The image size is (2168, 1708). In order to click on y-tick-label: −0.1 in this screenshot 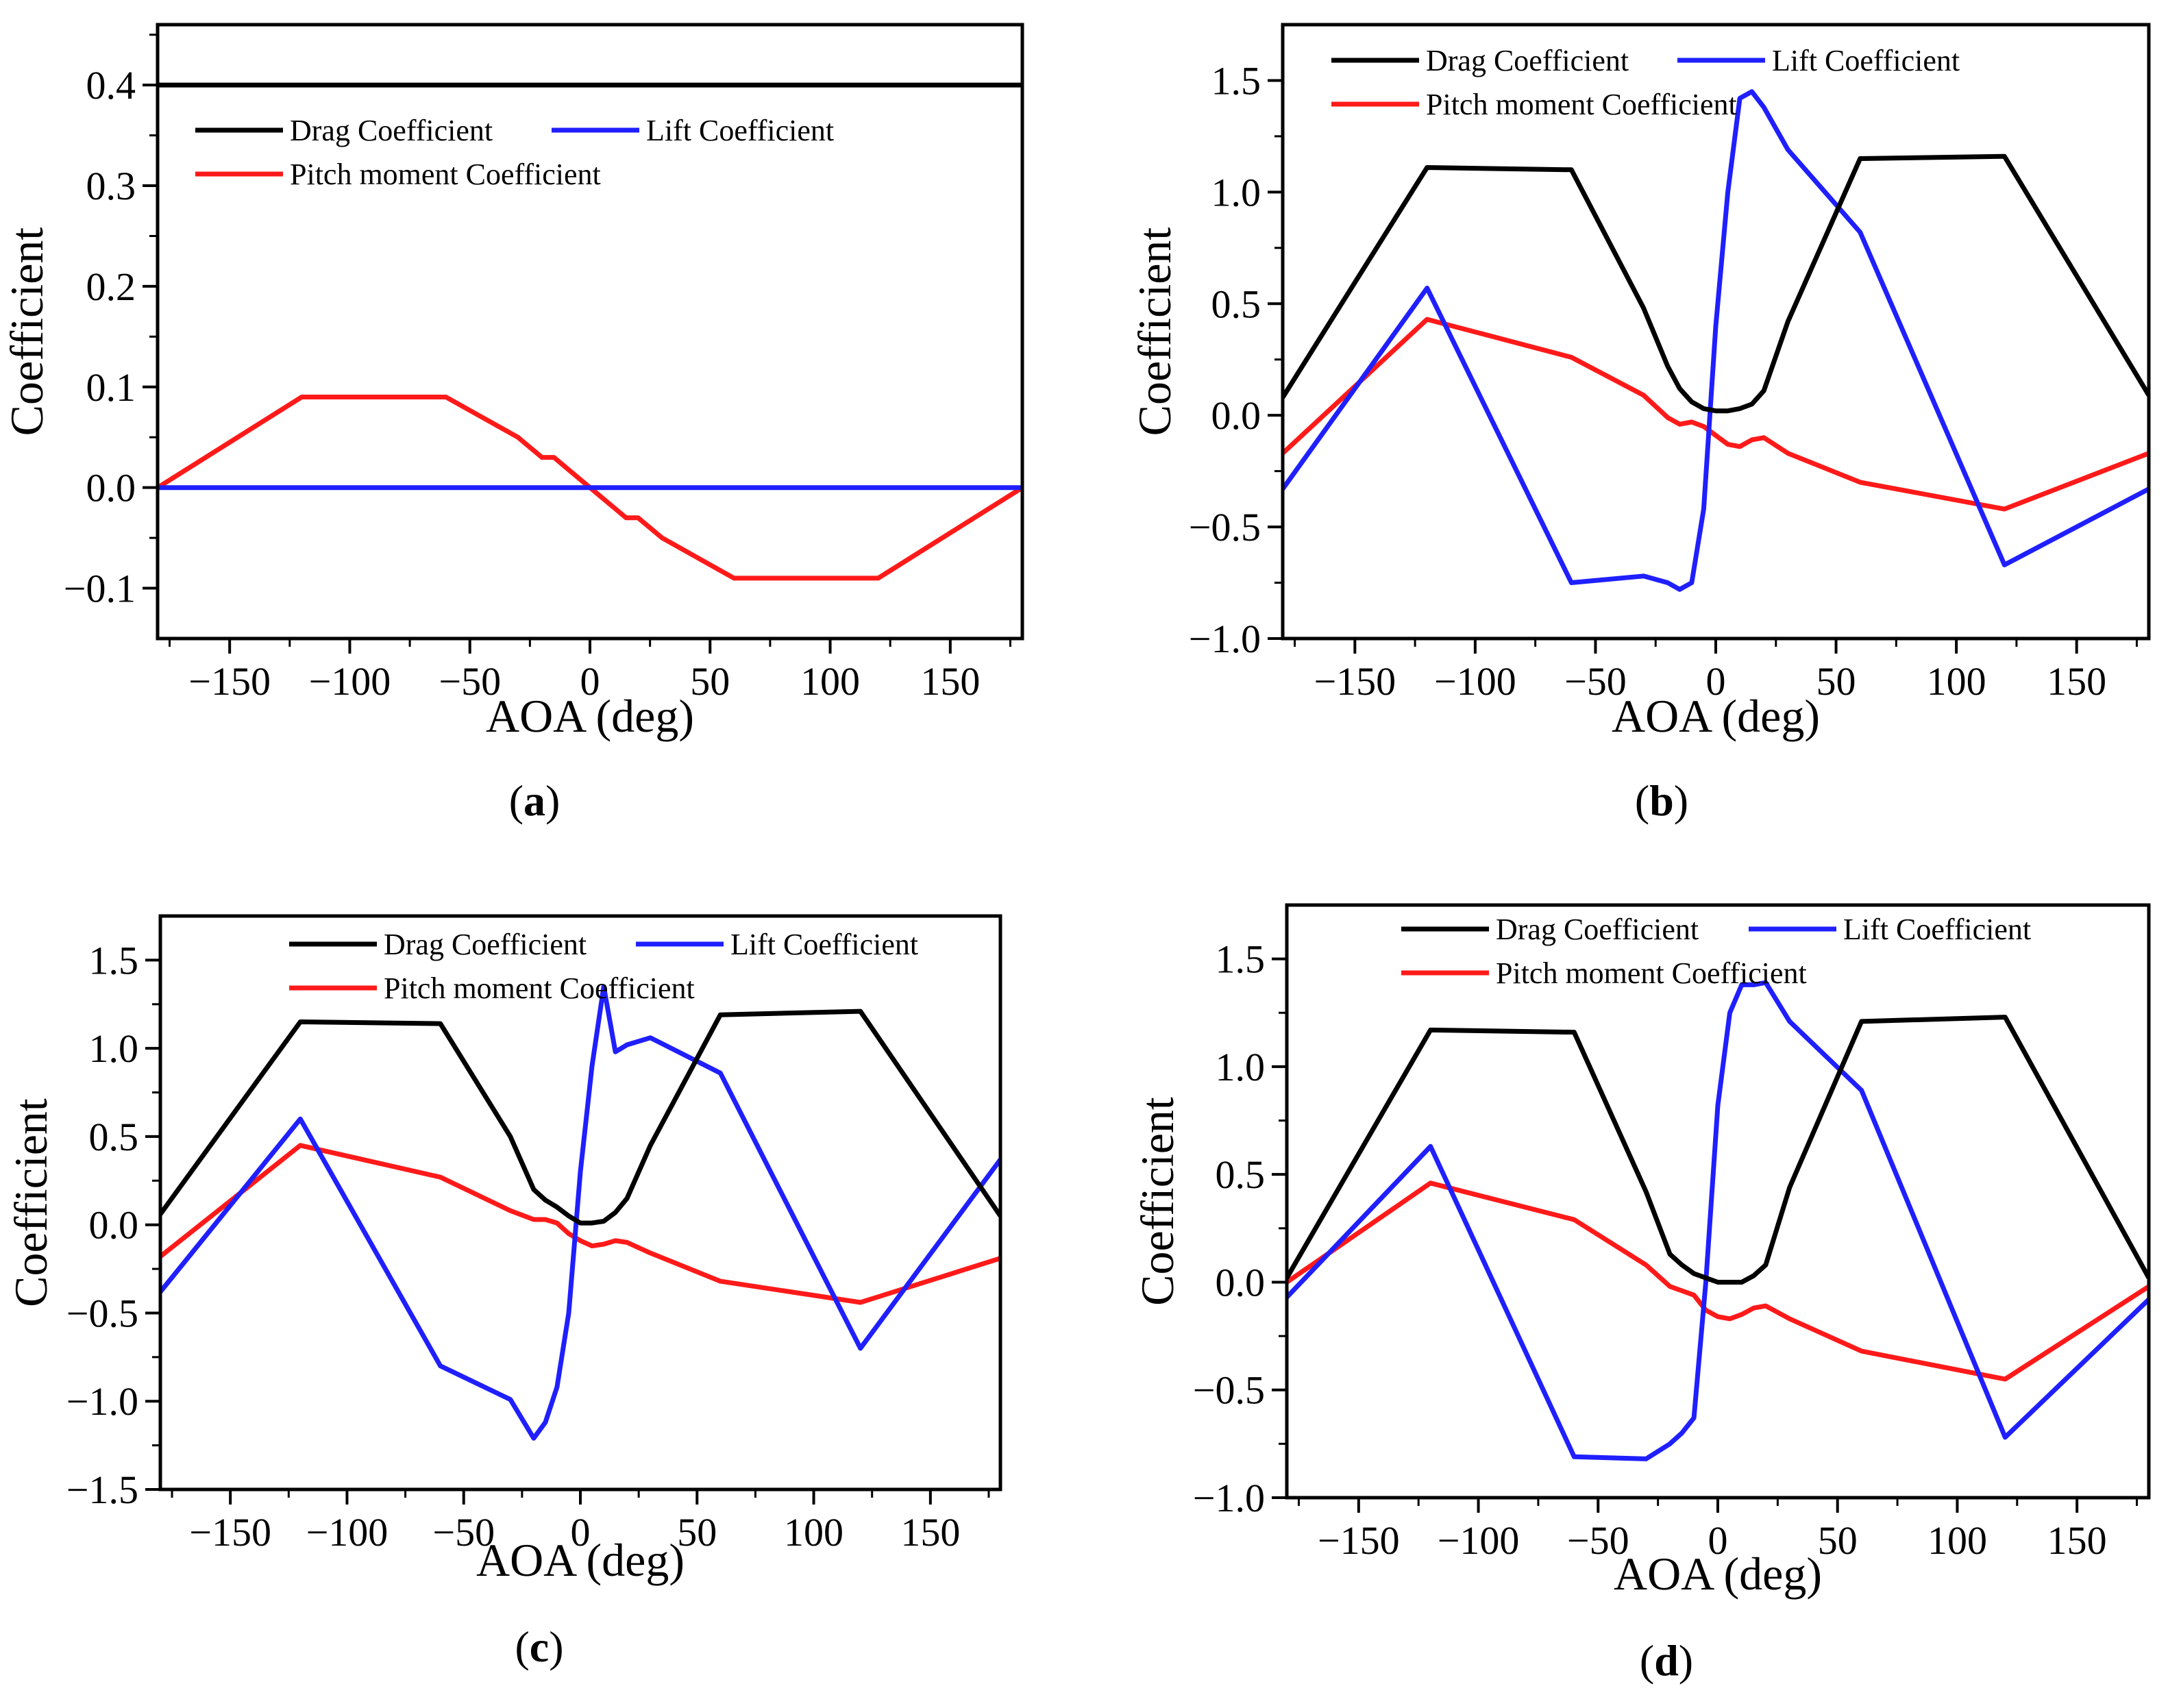, I will do `click(100, 589)`.